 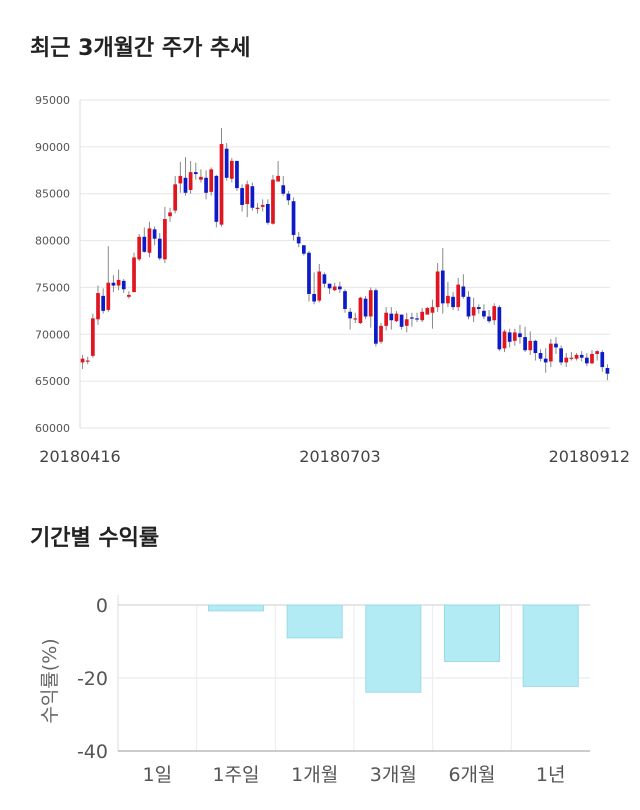 What do you see at coordinates (52, 147) in the screenshot?
I see `y-tick-label: 90000` at bounding box center [52, 147].